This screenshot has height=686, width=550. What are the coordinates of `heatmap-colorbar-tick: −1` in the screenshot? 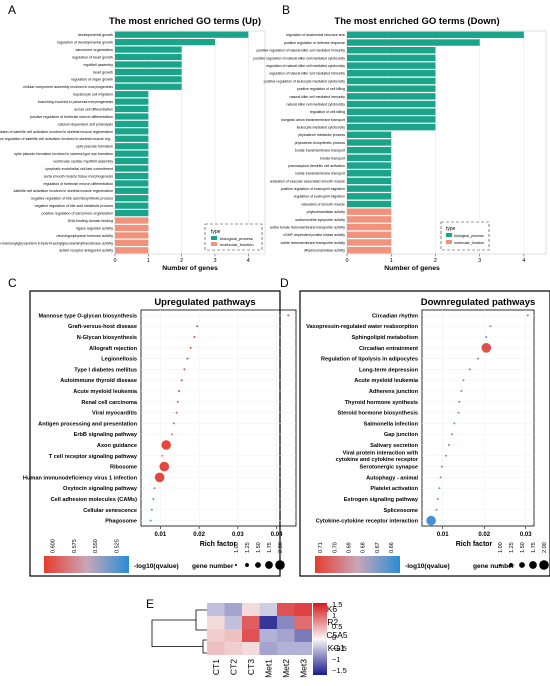 It's located at (336, 659).